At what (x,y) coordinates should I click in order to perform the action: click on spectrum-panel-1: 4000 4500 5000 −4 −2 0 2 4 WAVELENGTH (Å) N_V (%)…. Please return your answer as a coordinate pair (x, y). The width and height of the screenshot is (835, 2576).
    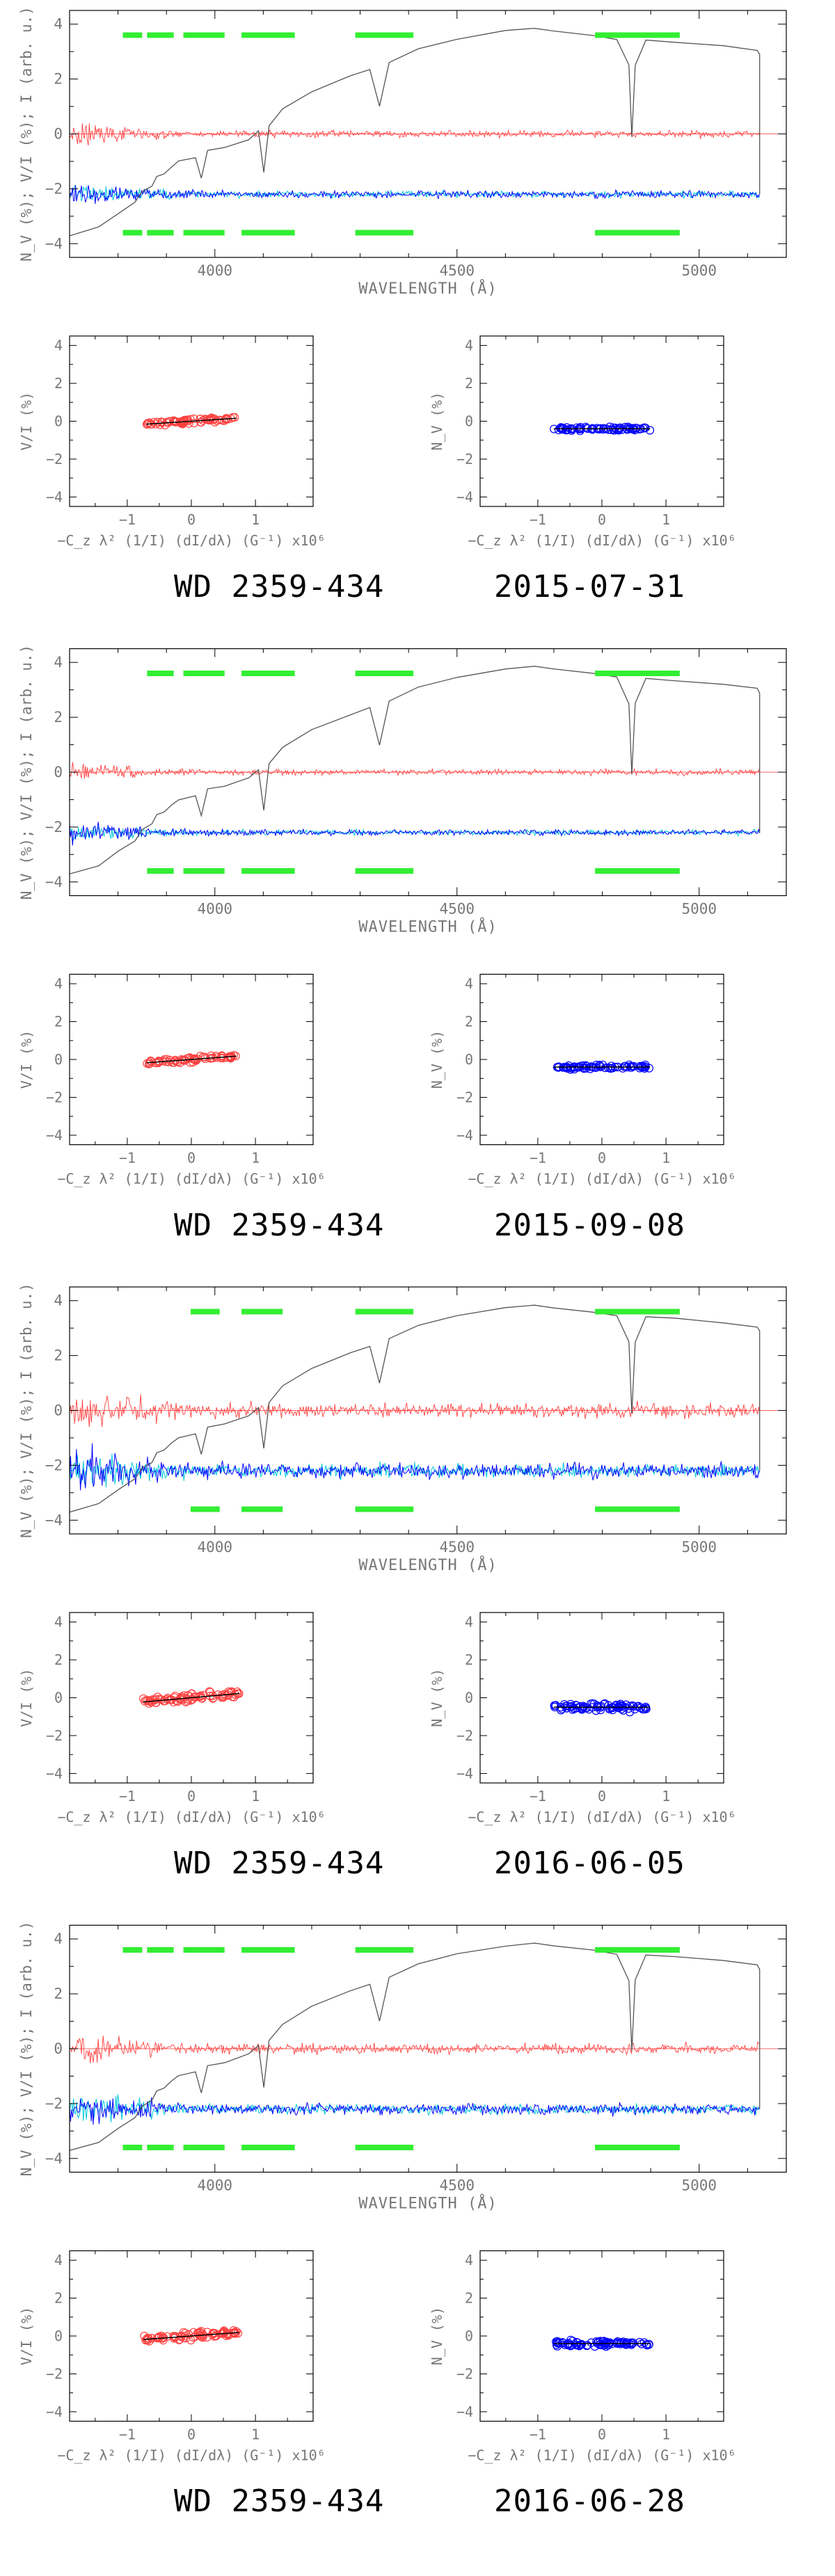
    Looking at the image, I should click on (402, 152).